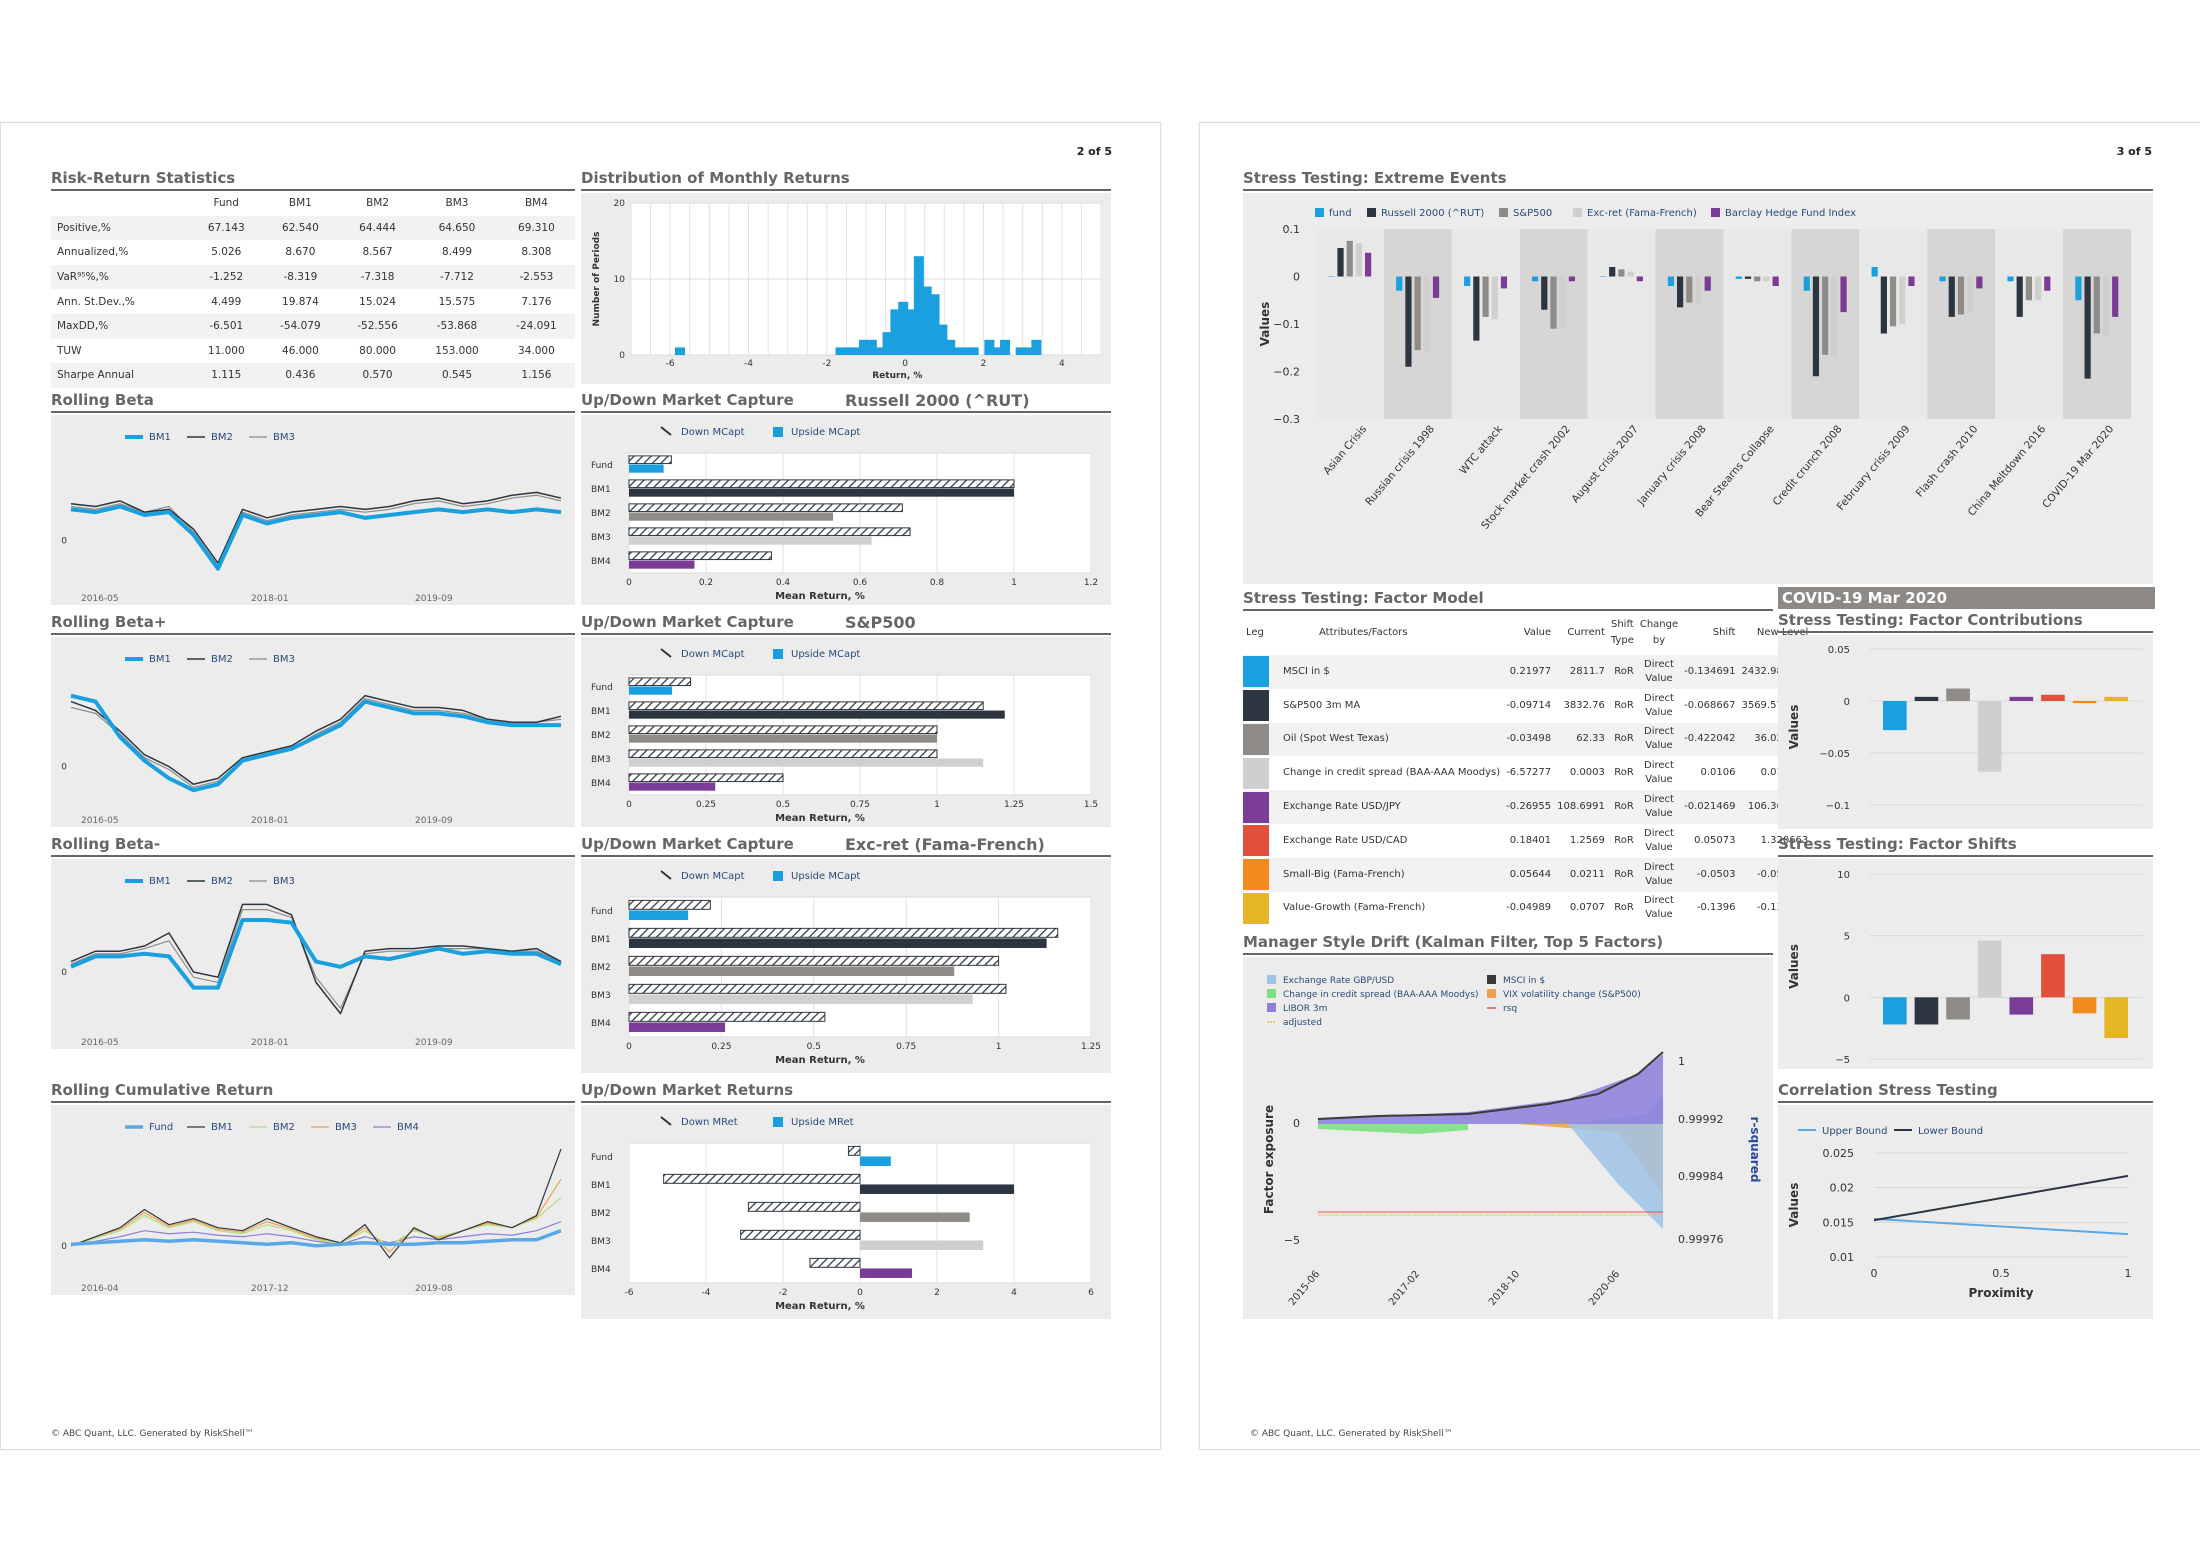 The height and width of the screenshot is (1568, 2200). What do you see at coordinates (1529, 705) in the screenshot?
I see `table-cell: -0.09714` at bounding box center [1529, 705].